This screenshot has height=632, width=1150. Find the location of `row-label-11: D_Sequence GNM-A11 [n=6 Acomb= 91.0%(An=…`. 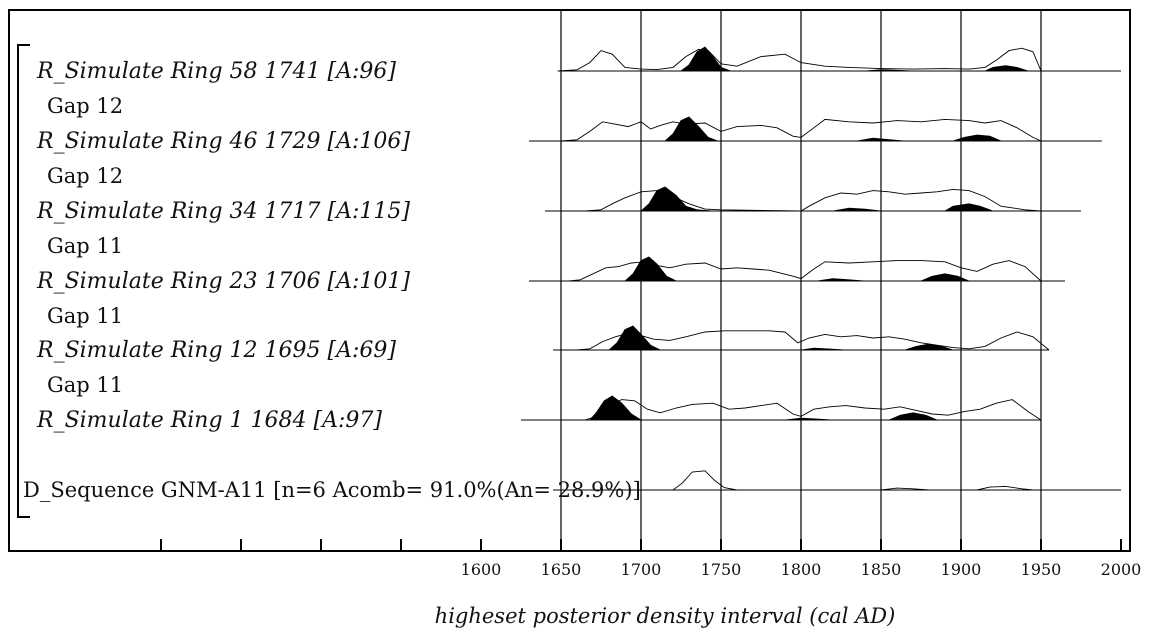

row-label-11: D_Sequence GNM-A11 [n=6 Acomb= 91.0%(An=… is located at coordinates (332, 490).